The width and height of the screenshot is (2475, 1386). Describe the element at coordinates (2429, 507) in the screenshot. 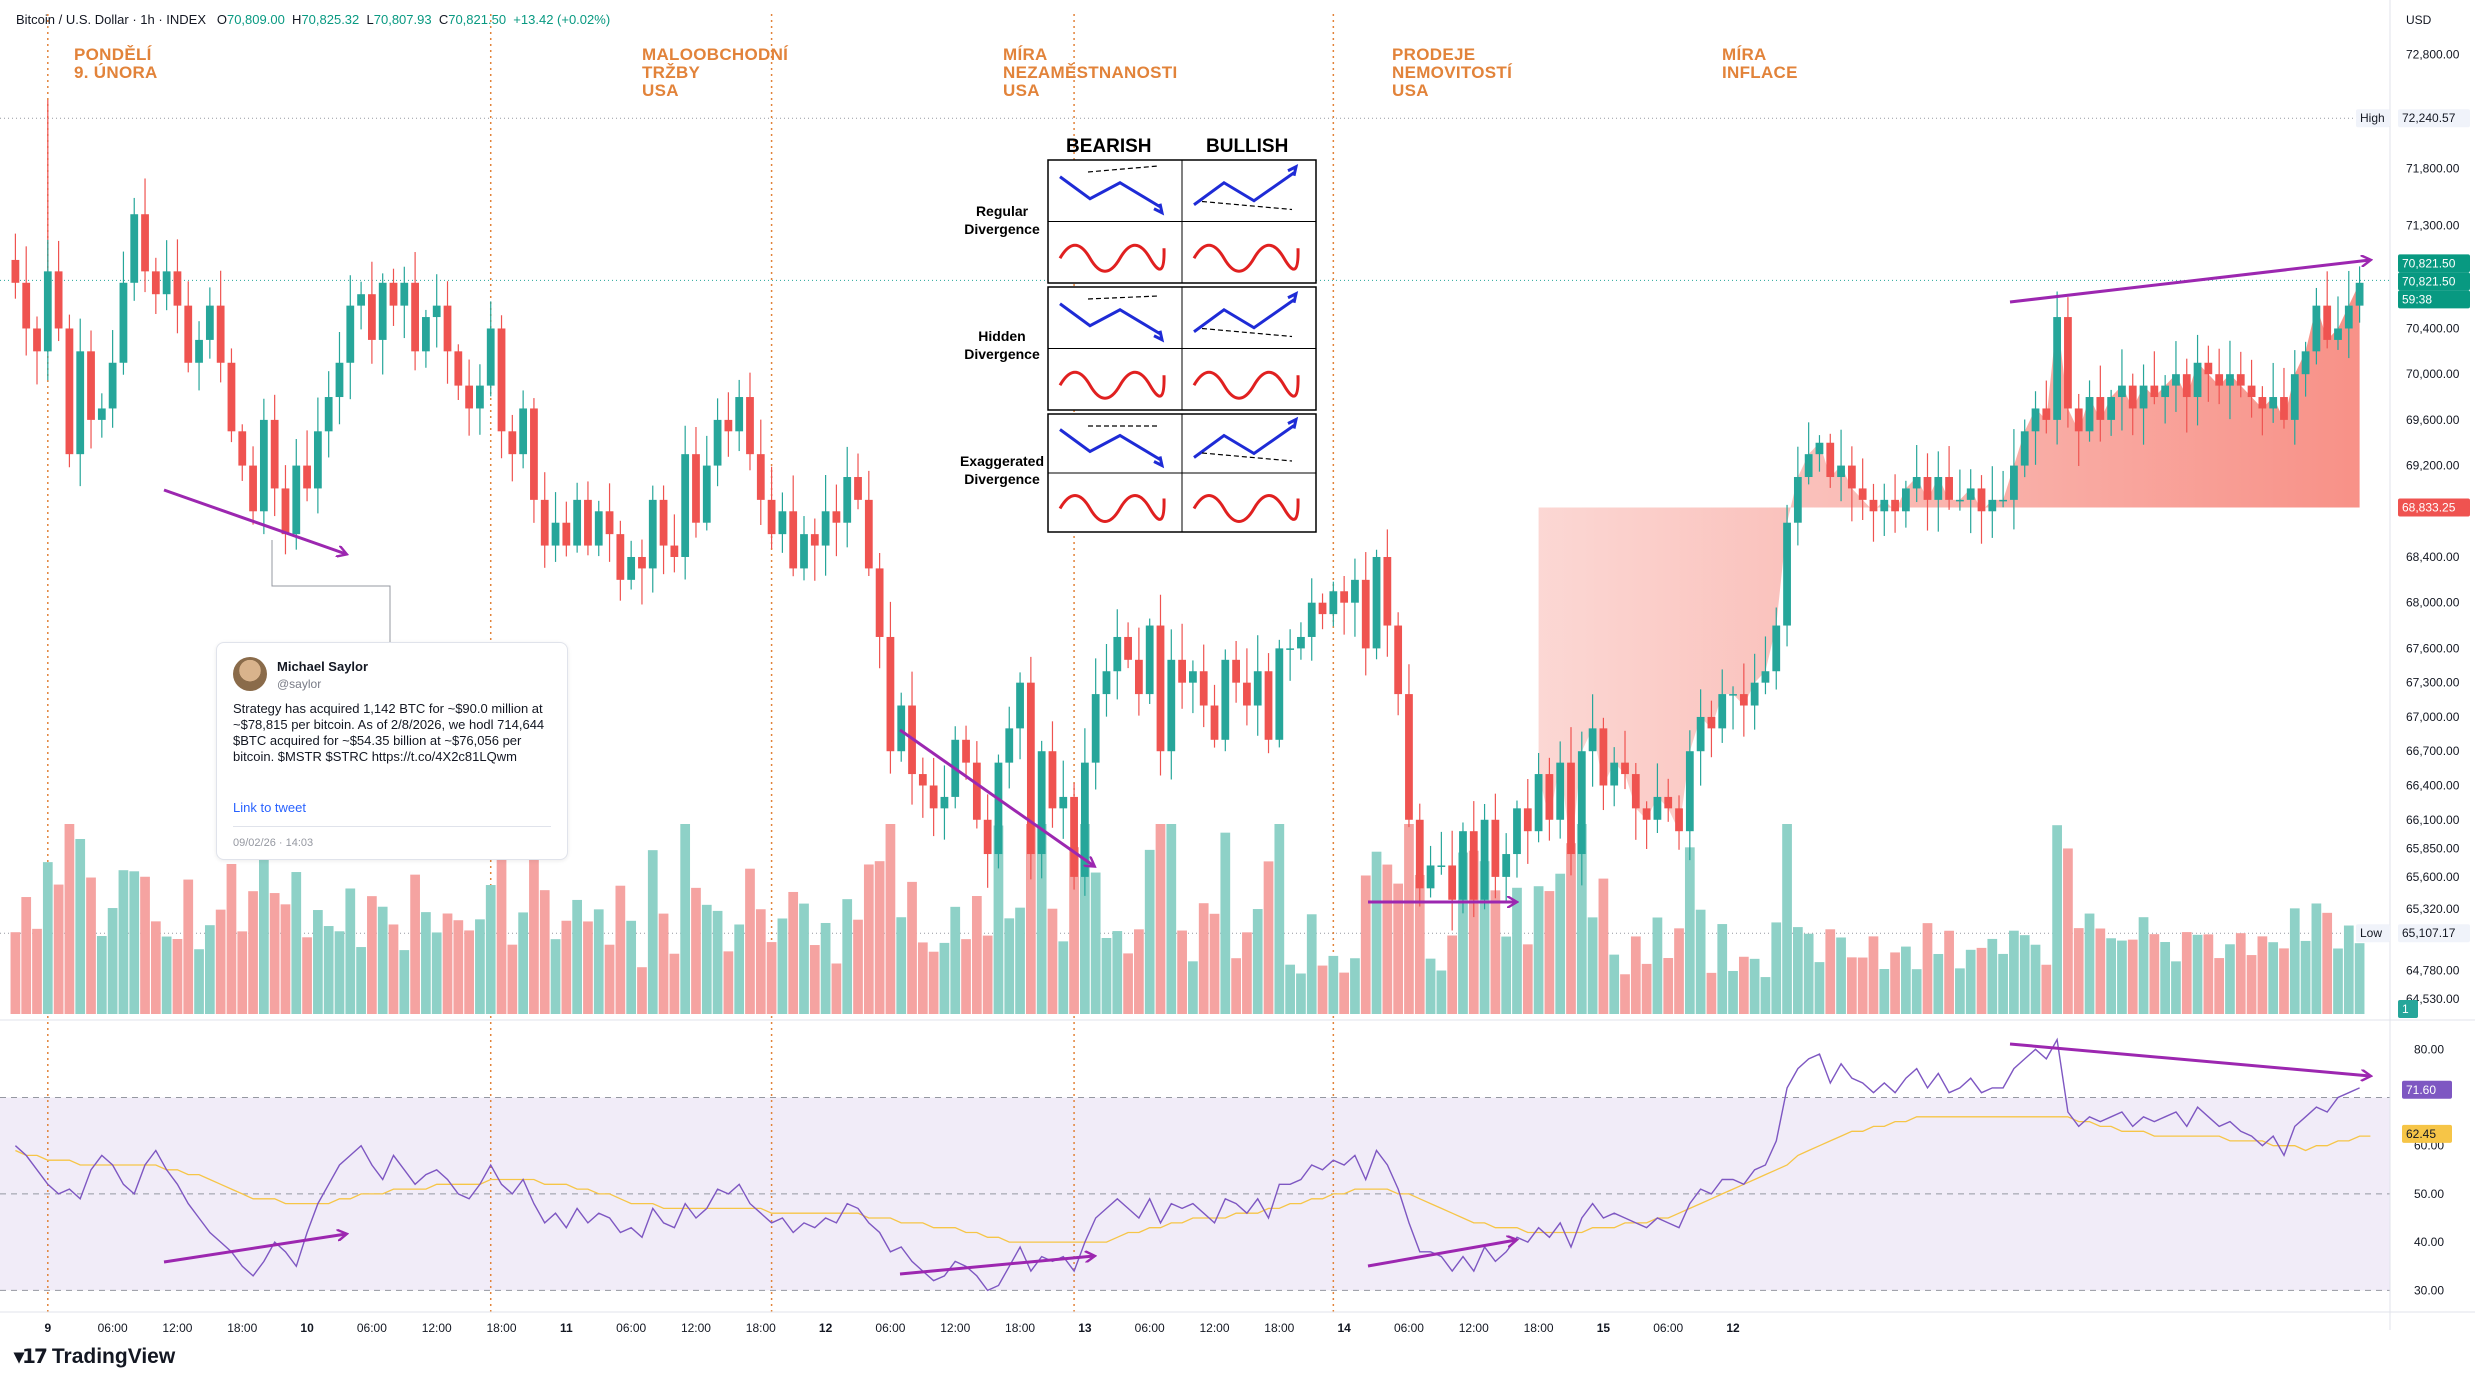

I see `range-low-badge: 68,833.25` at that location.